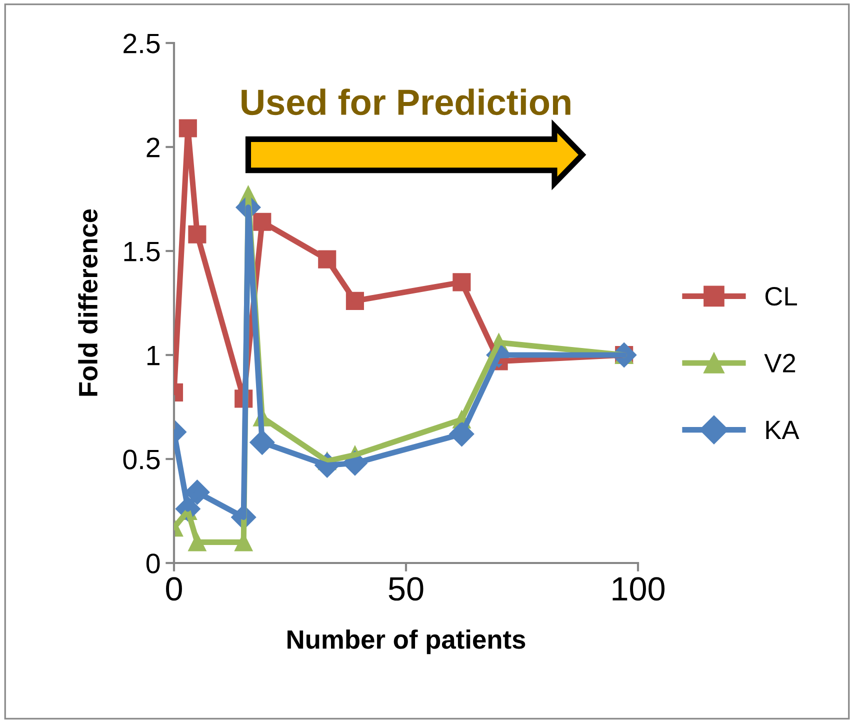 This screenshot has height=723, width=854. Describe the element at coordinates (406, 102) in the screenshot. I see `annotation: Used for Prediction` at that location.